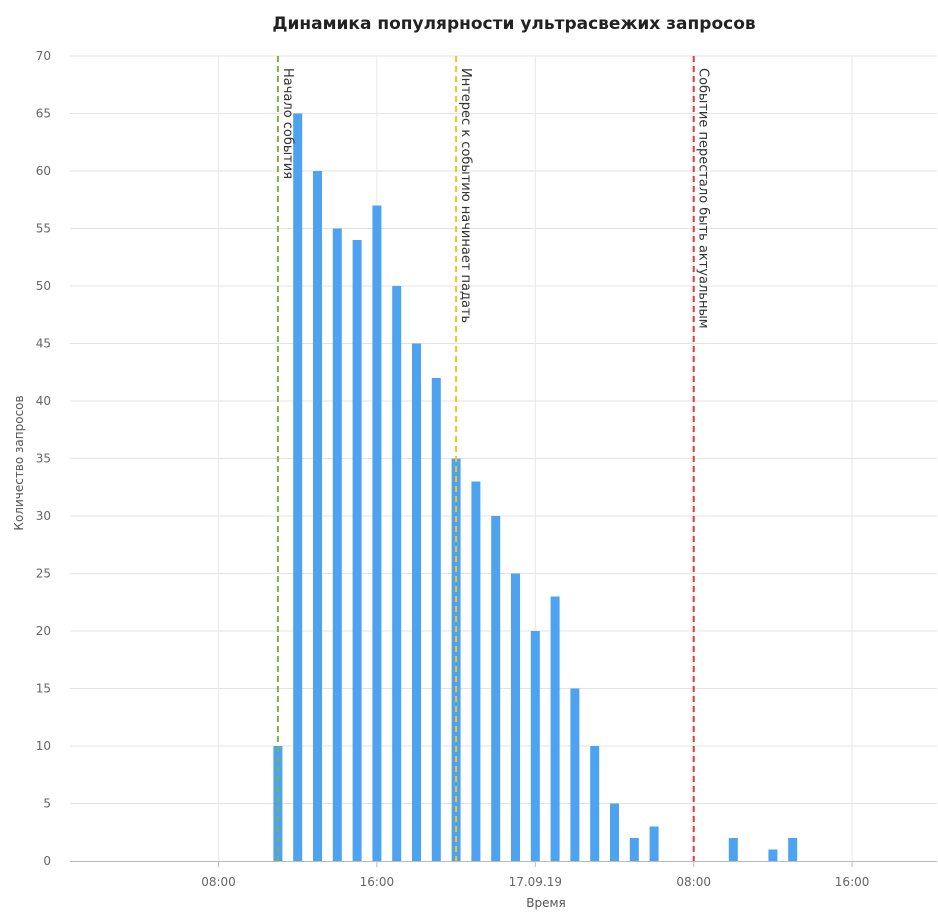 This screenshot has height=924, width=938. Describe the element at coordinates (43, 631) in the screenshot. I see `y-tick-label: 20` at that location.